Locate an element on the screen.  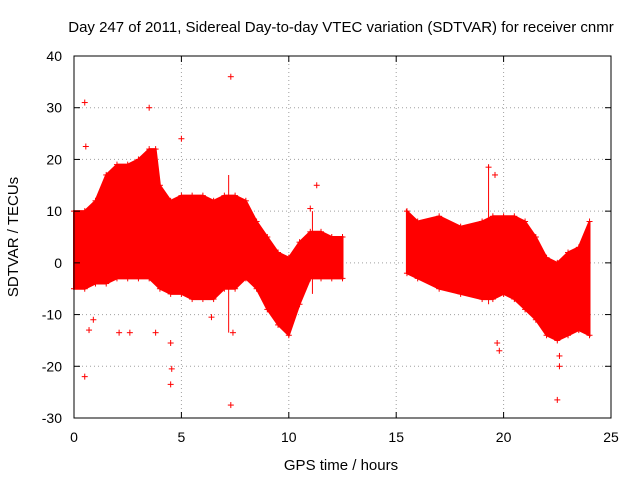
x-tick-label: 0 is located at coordinates (74, 437).